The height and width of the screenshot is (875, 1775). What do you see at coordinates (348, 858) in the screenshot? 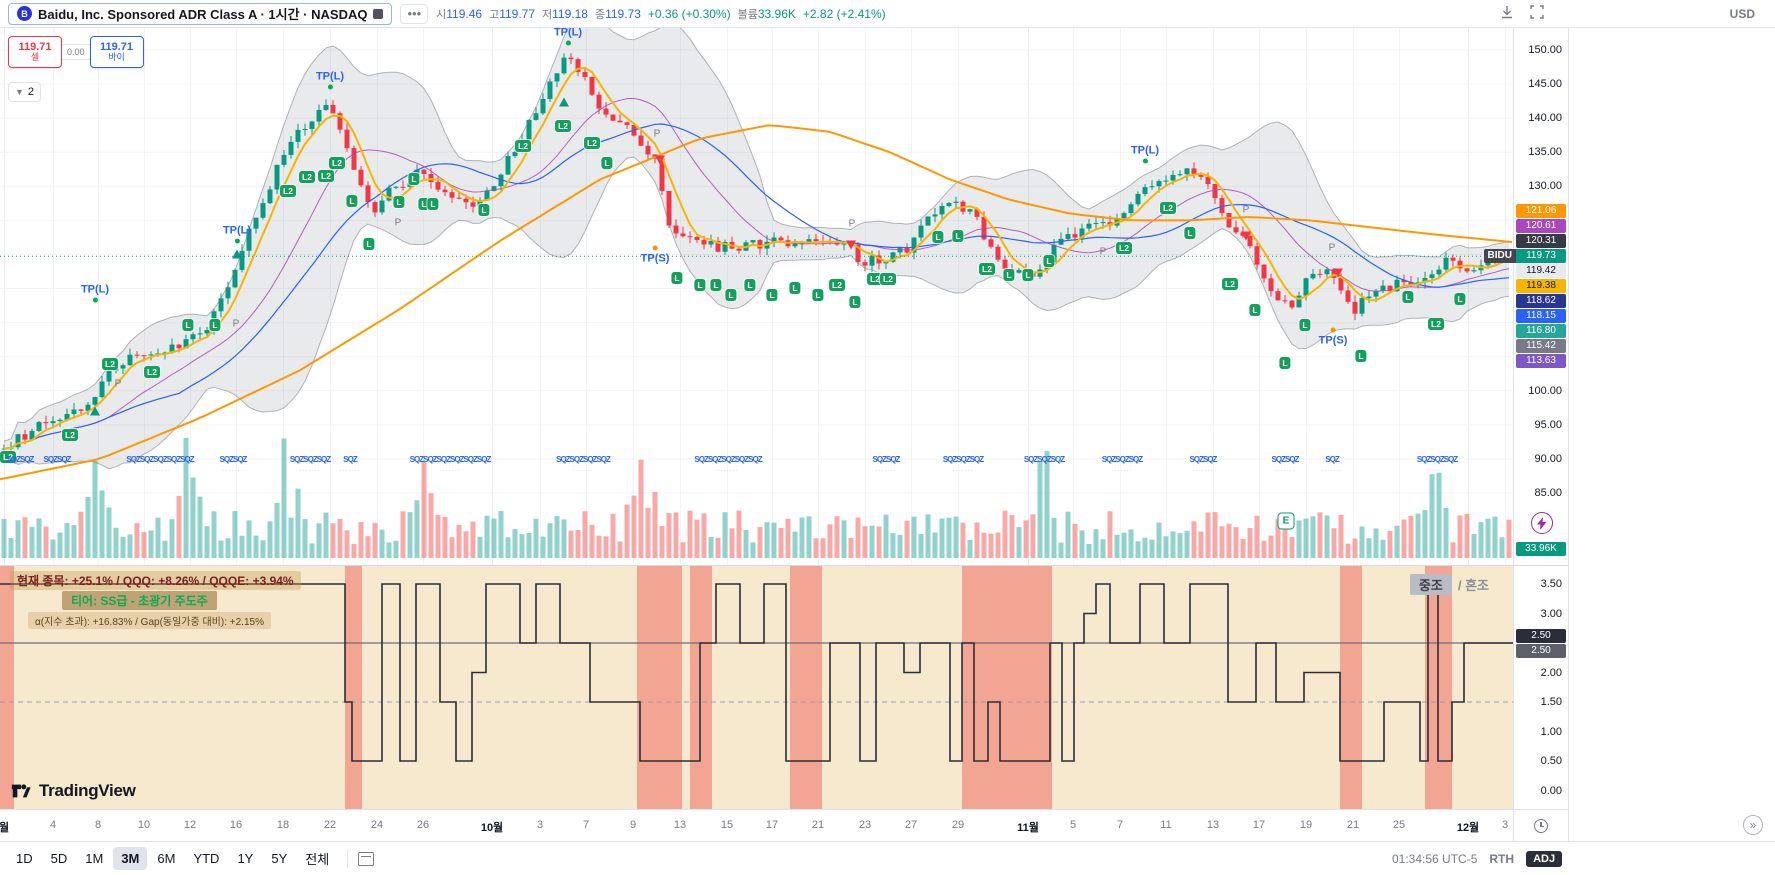
I see `toolbar-divider` at bounding box center [348, 858].